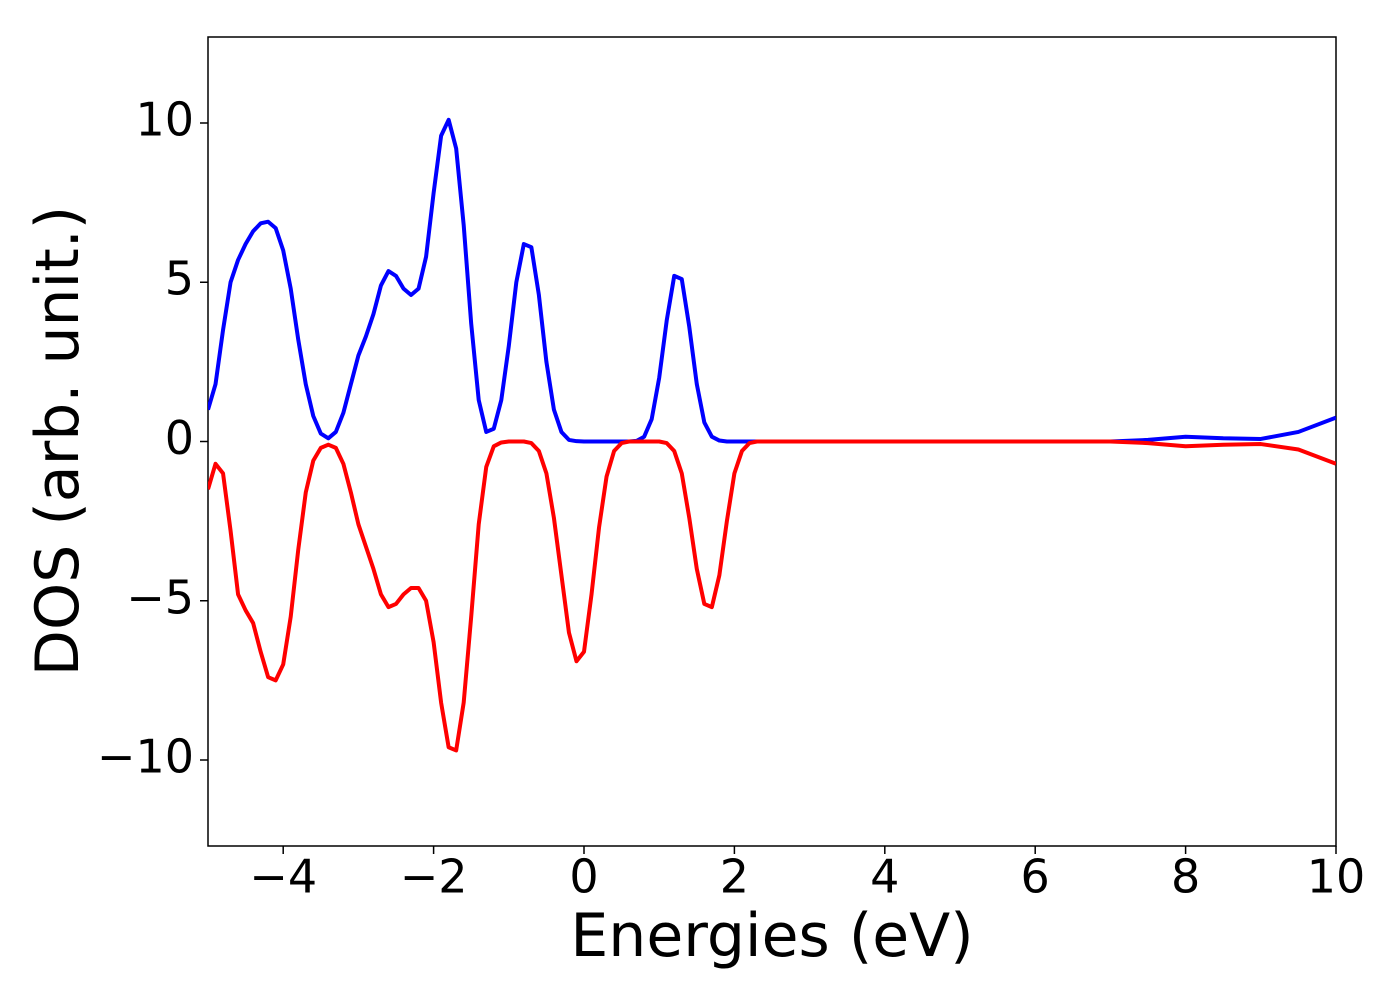 The image size is (1400, 1000). What do you see at coordinates (145, 757) in the screenshot?
I see `y-tick-label: −10` at bounding box center [145, 757].